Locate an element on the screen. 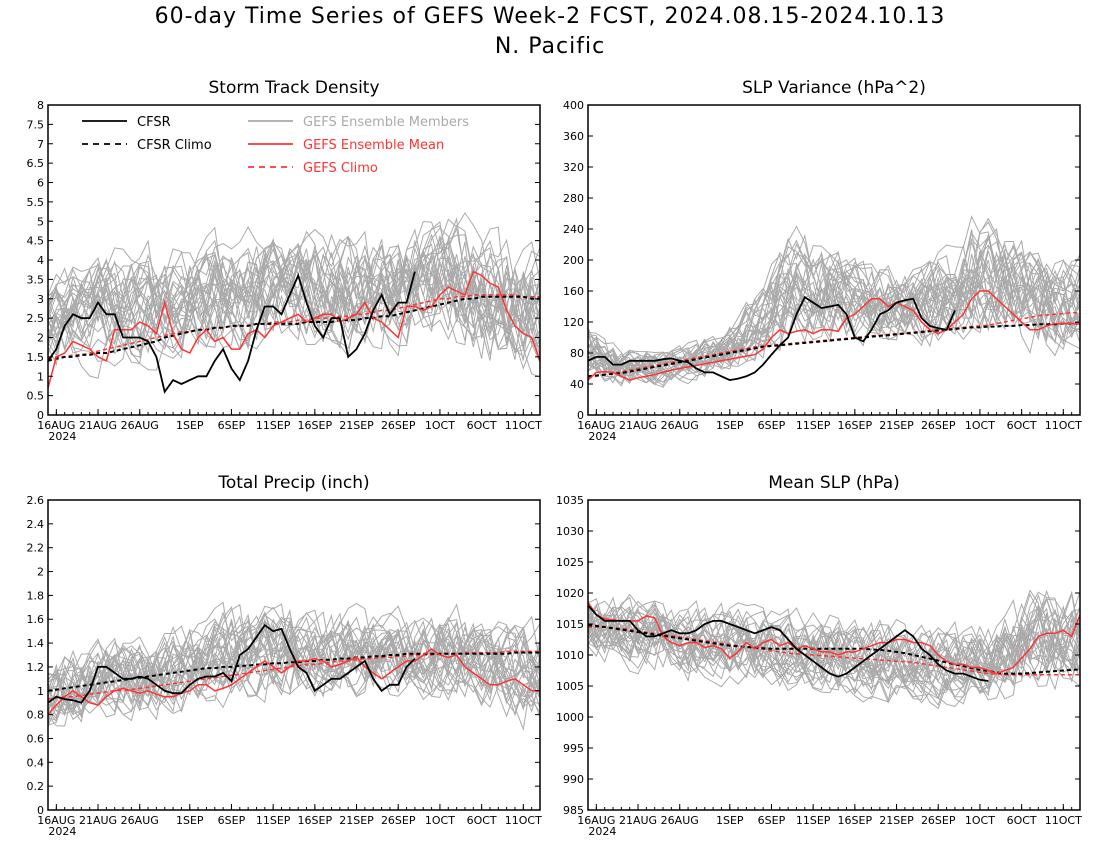  y-tick-label: 995 is located at coordinates (573, 748).